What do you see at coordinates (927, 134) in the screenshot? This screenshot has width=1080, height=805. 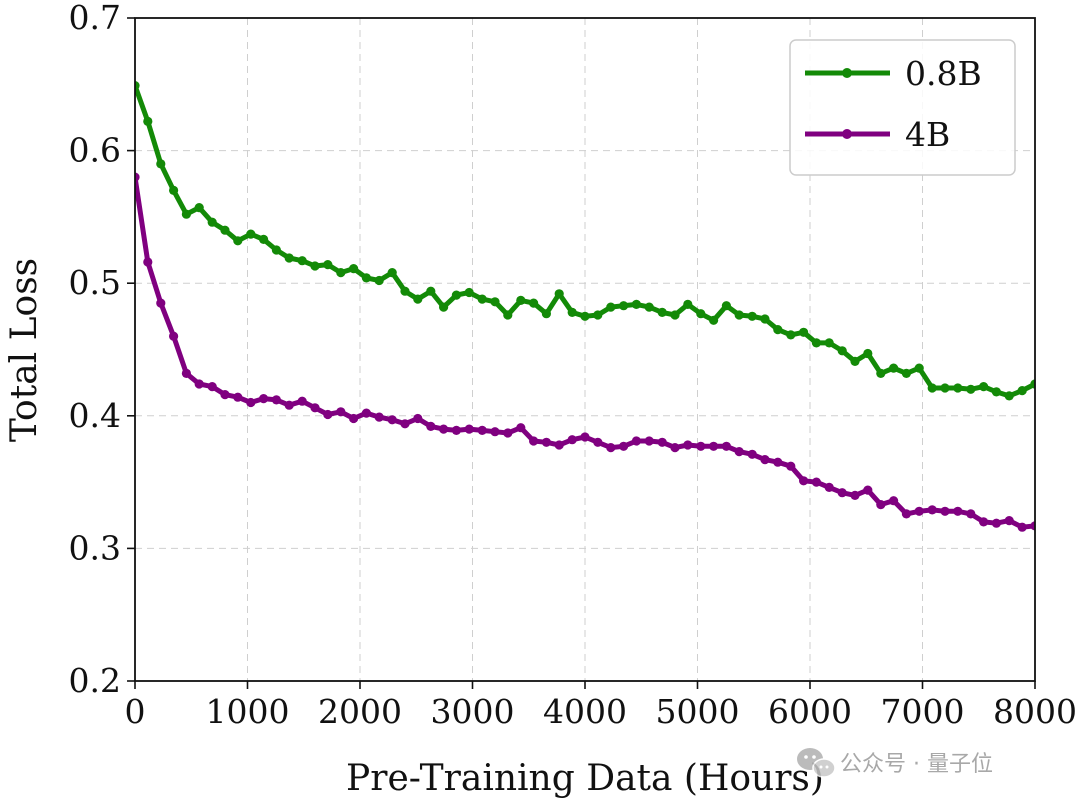 I see `legend-label-4b: 4B` at bounding box center [927, 134].